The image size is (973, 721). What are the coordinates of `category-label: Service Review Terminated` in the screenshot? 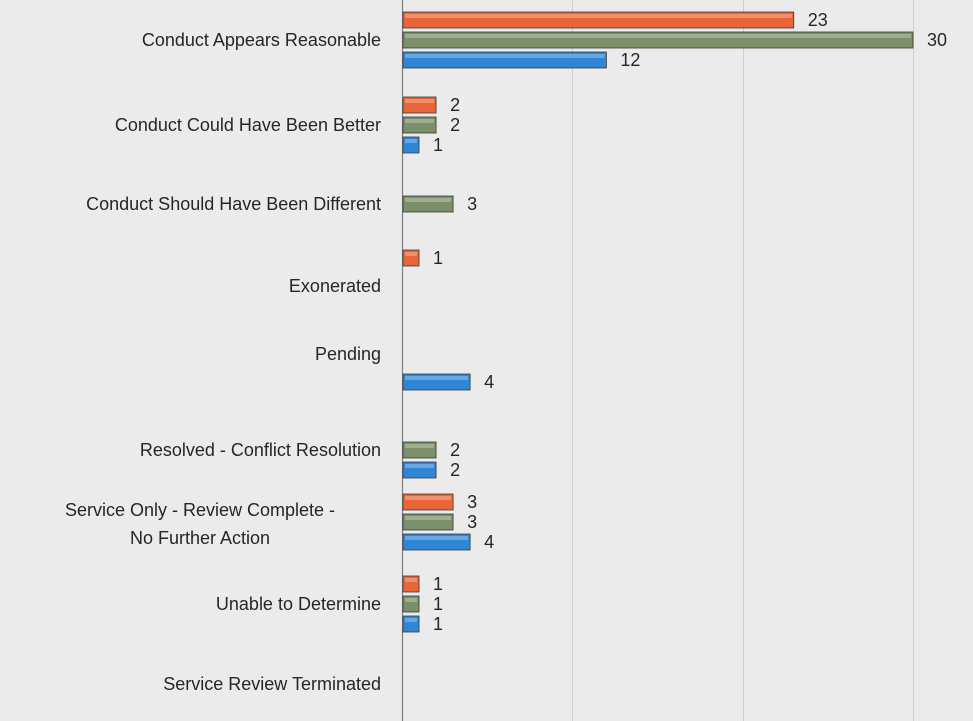 It's located at (272, 684).